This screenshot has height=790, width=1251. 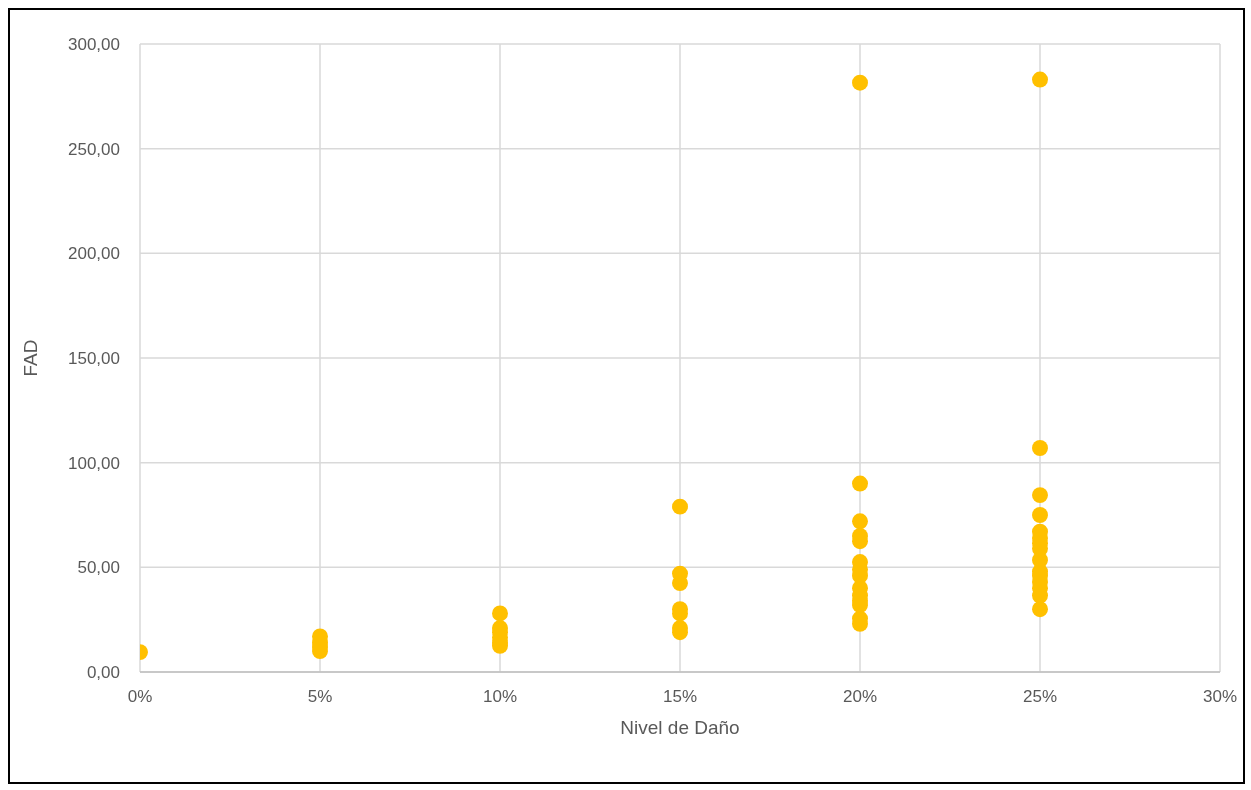 What do you see at coordinates (30, 358) in the screenshot?
I see `y-axis-title: FAD` at bounding box center [30, 358].